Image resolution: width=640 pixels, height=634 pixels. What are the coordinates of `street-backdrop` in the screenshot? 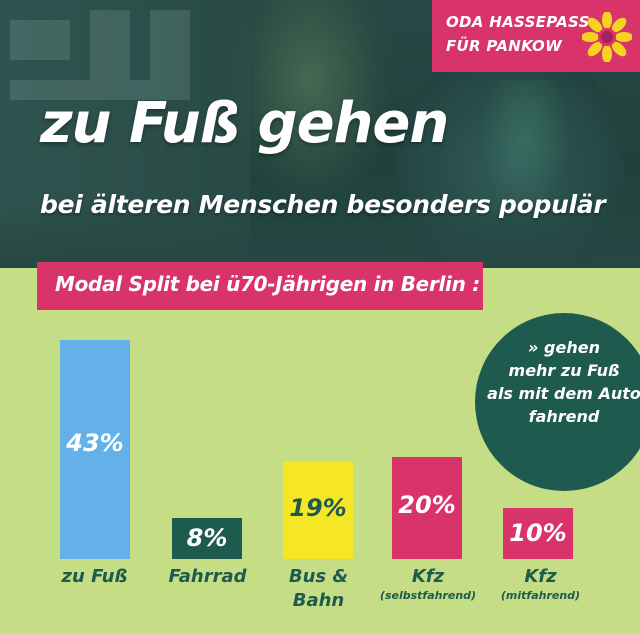 It's located at (320, 234).